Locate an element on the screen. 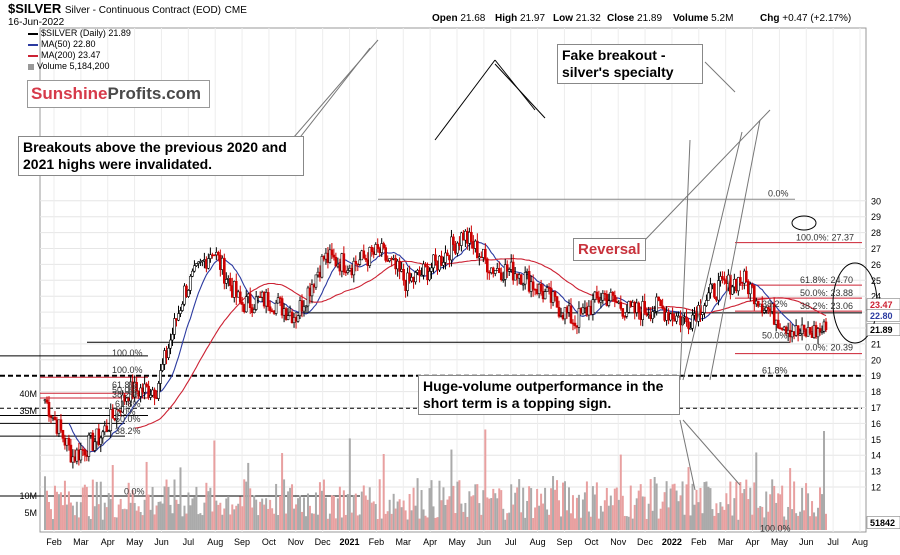 The image size is (900, 555). legend-volume: Volume 5,184,200 is located at coordinates (79, 66).